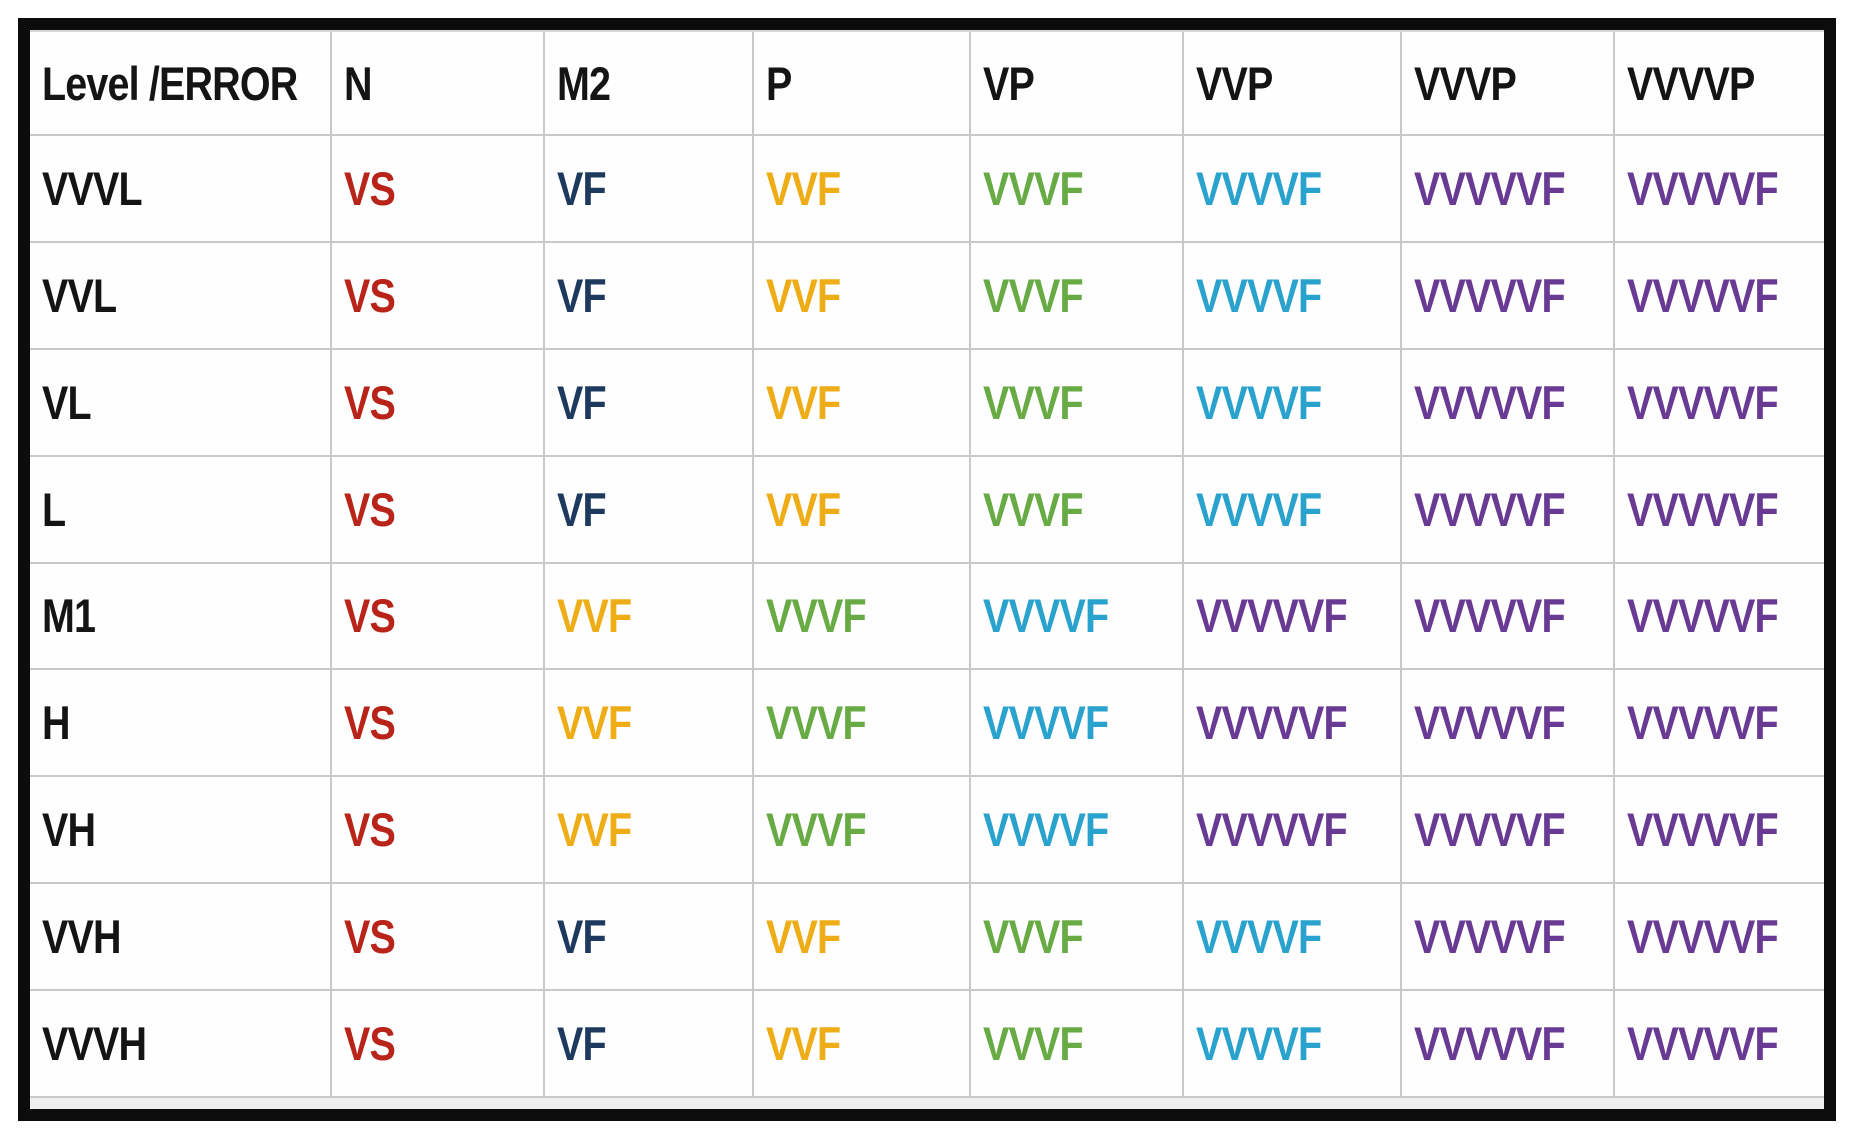 The width and height of the screenshot is (1854, 1139). I want to click on column-header-label: N, so click(358, 83).